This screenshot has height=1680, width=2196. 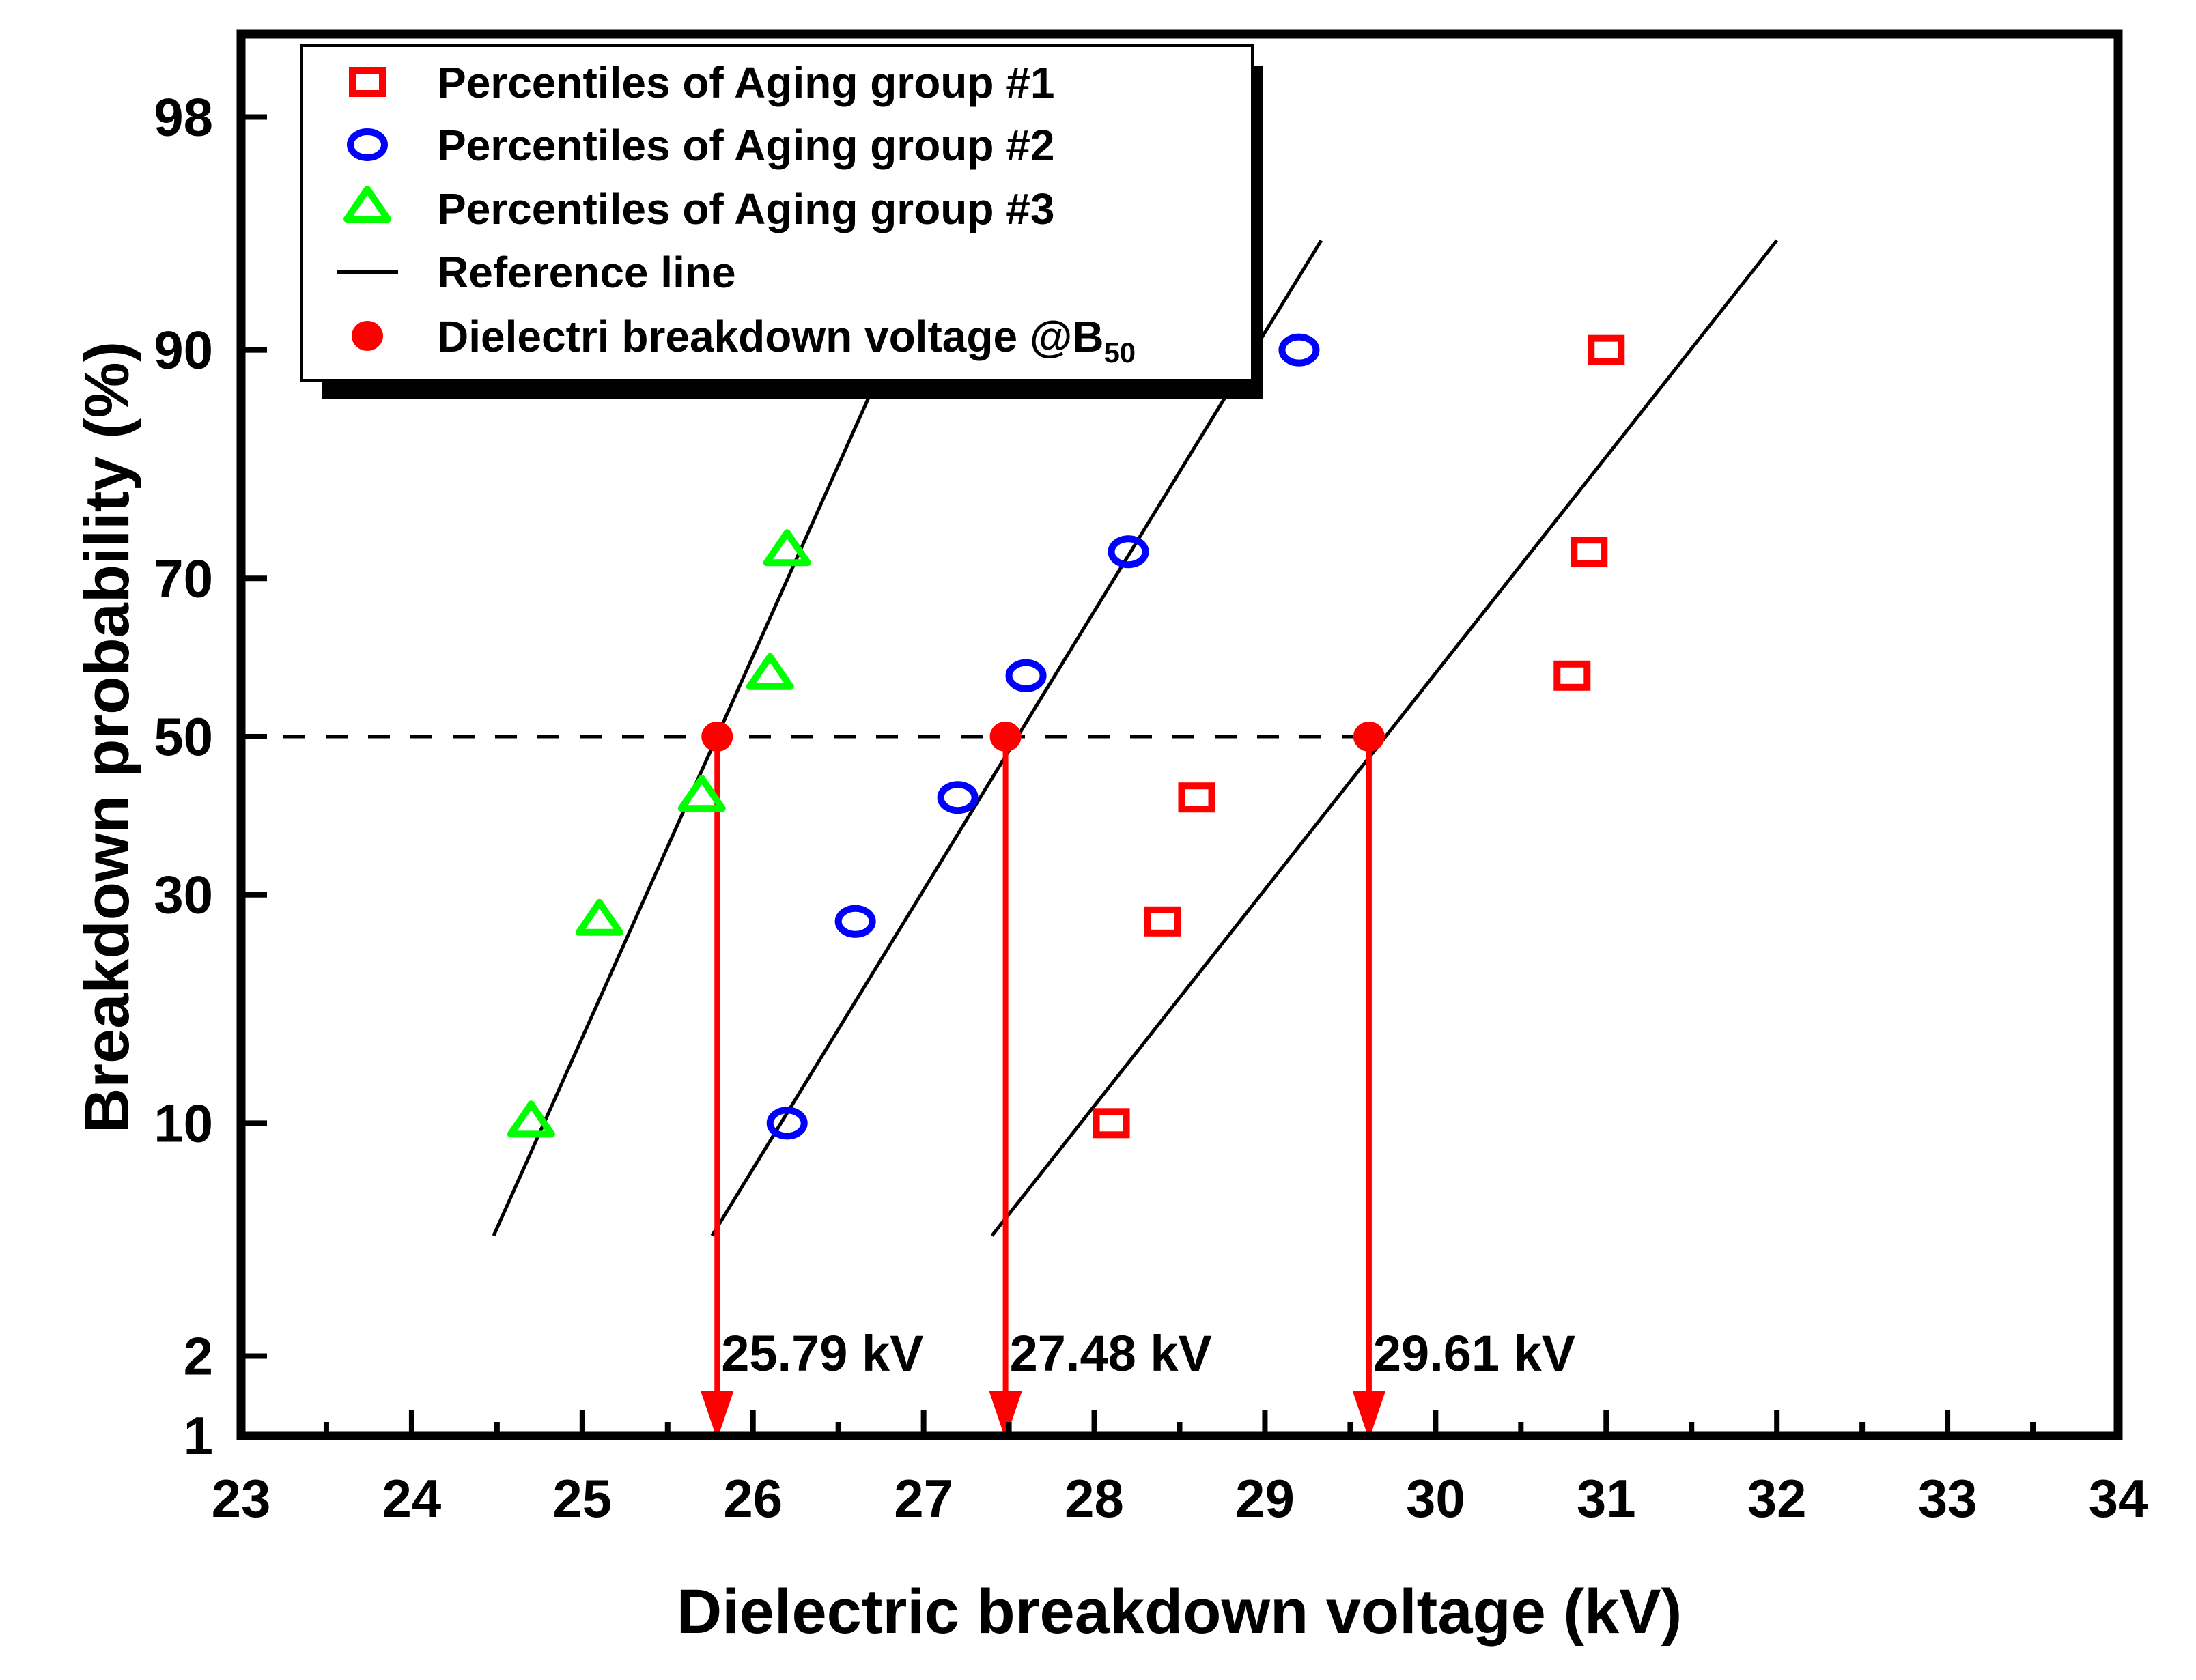 I want to click on x-axis-ticks: 23 24 25 26 27 28 29 30 31 32 33 34, so click(x=1180, y=1469).